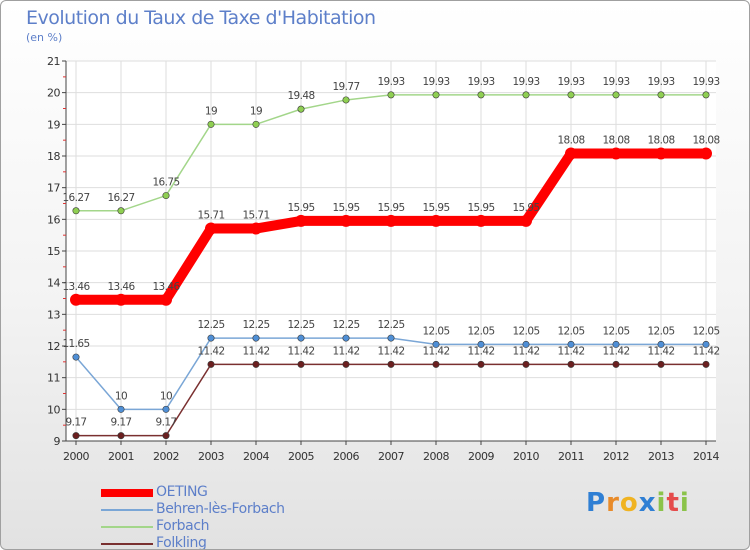  Describe the element at coordinates (436, 456) in the screenshot. I see `x-tick-label: 2008` at that location.